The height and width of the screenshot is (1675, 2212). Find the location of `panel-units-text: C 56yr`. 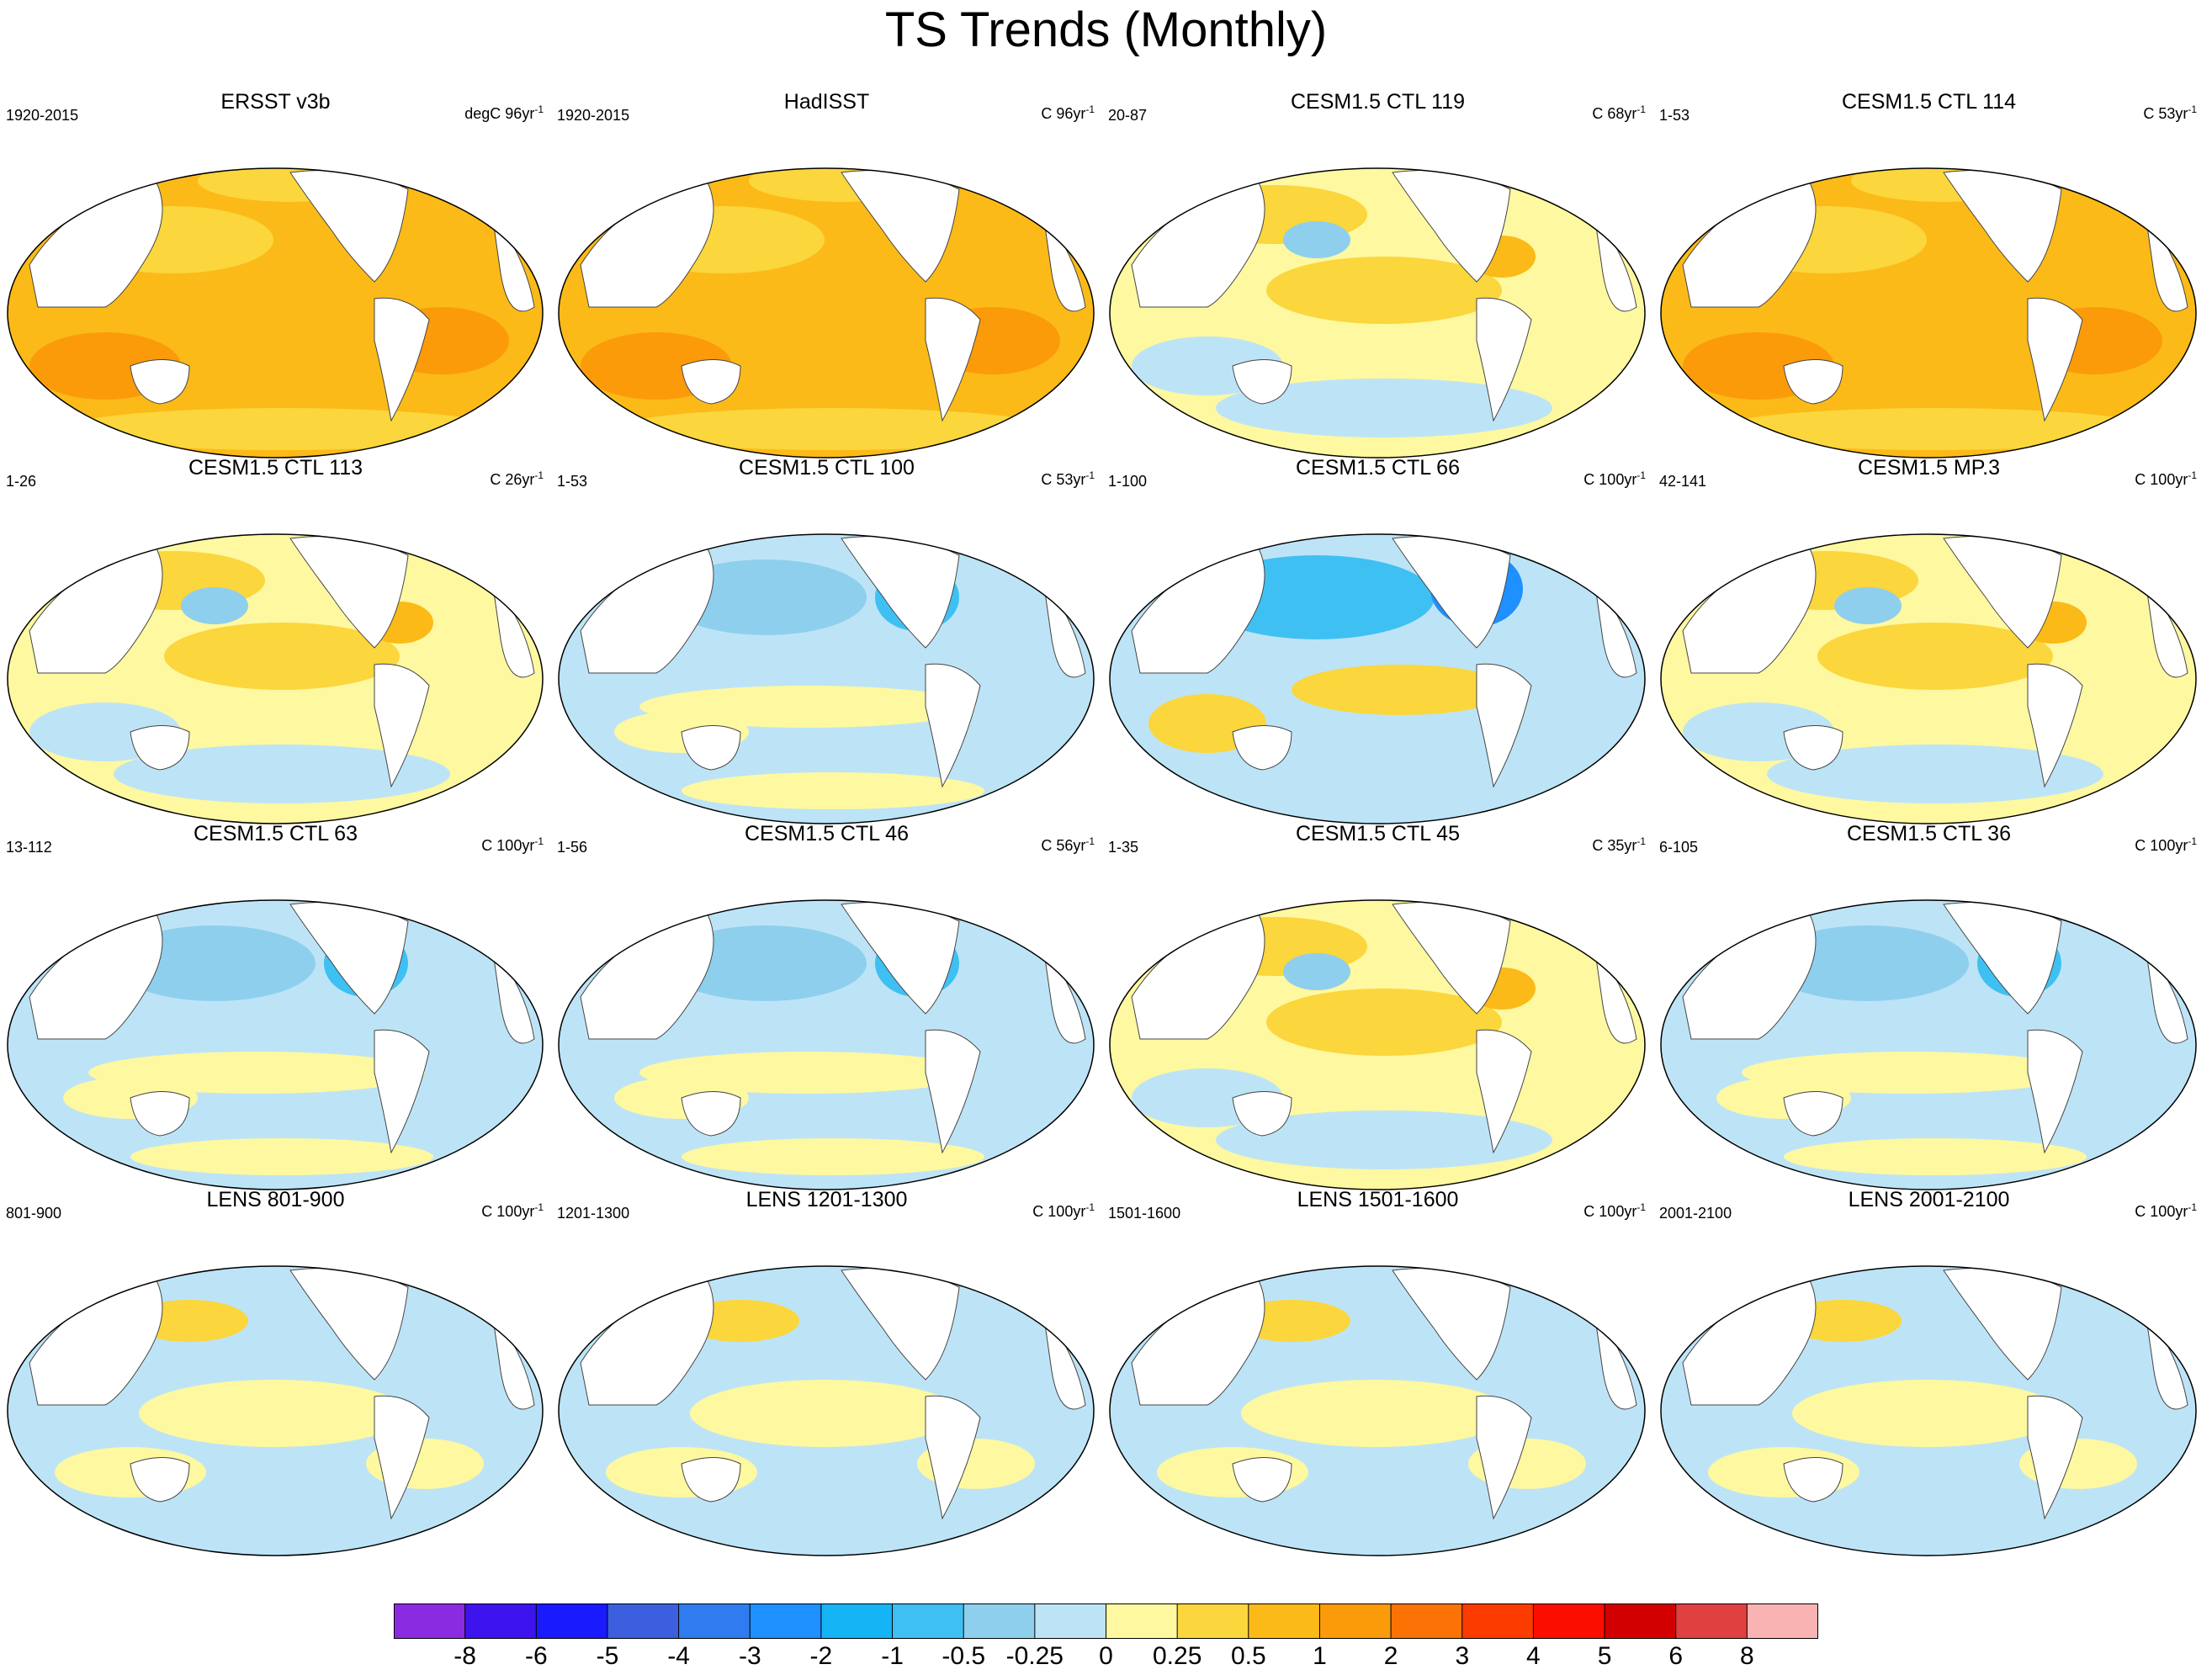

panel-units-text: C 56yr is located at coordinates (1063, 845).